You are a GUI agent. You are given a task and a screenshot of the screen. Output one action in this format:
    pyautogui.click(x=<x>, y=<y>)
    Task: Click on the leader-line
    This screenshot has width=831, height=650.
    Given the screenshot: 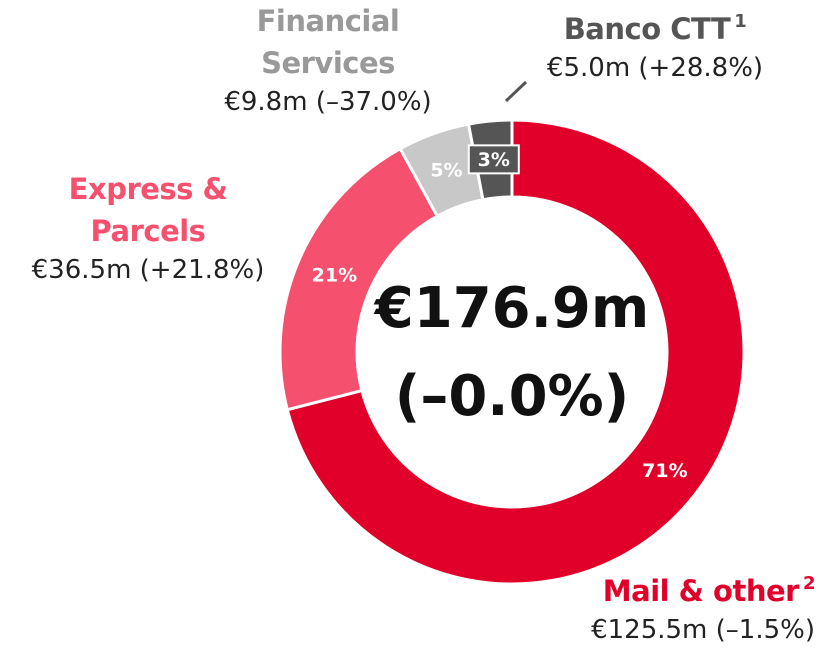 What is the action you would take?
    pyautogui.click(x=516, y=91)
    